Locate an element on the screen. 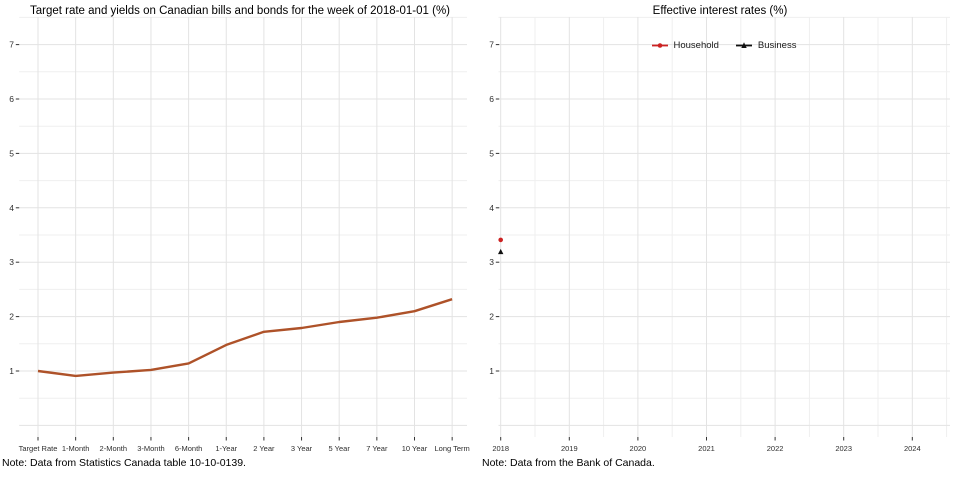 The image size is (960, 480). series-points-household is located at coordinates (500, 240).